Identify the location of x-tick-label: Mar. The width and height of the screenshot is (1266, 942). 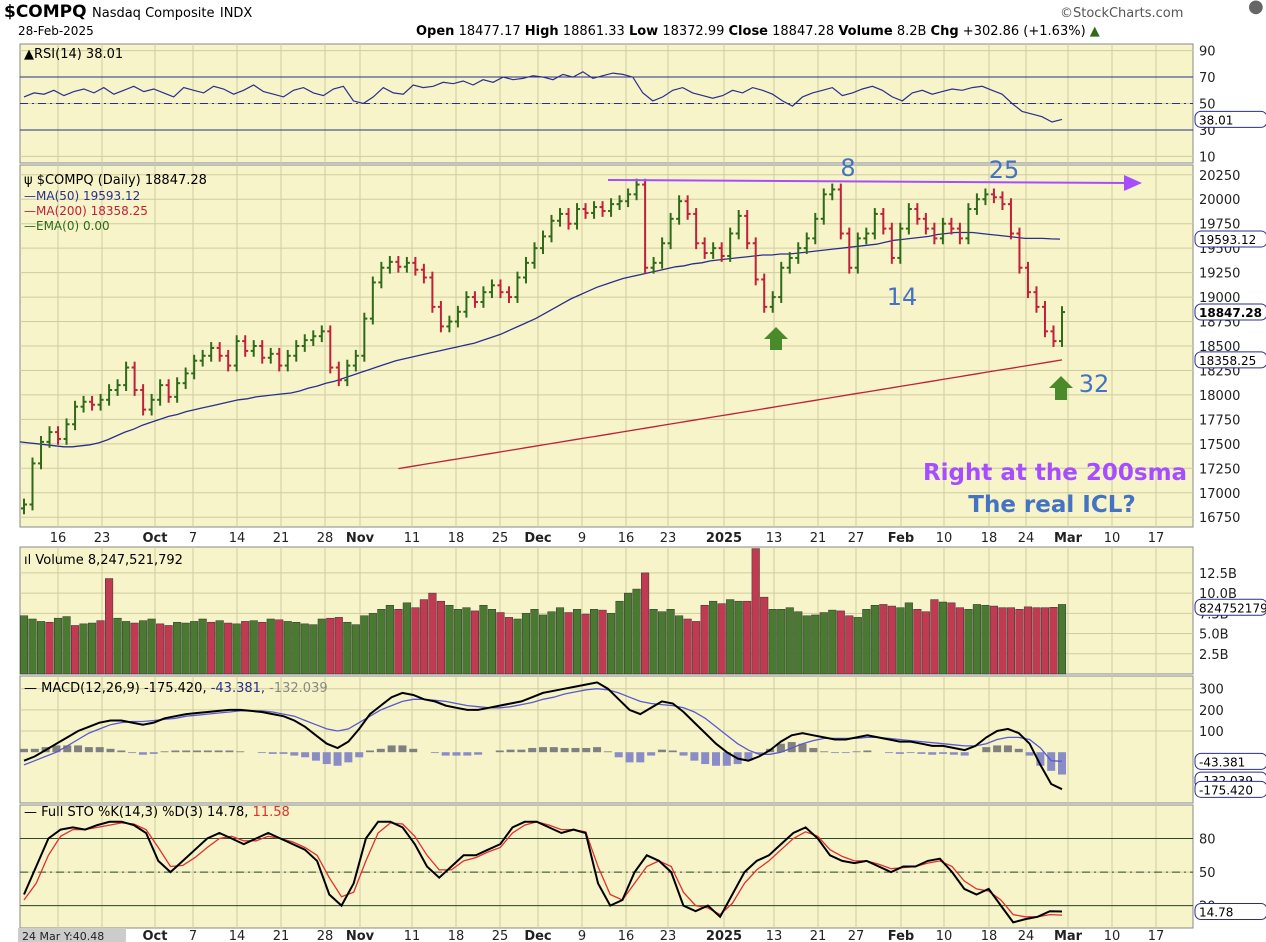
(1068, 538).